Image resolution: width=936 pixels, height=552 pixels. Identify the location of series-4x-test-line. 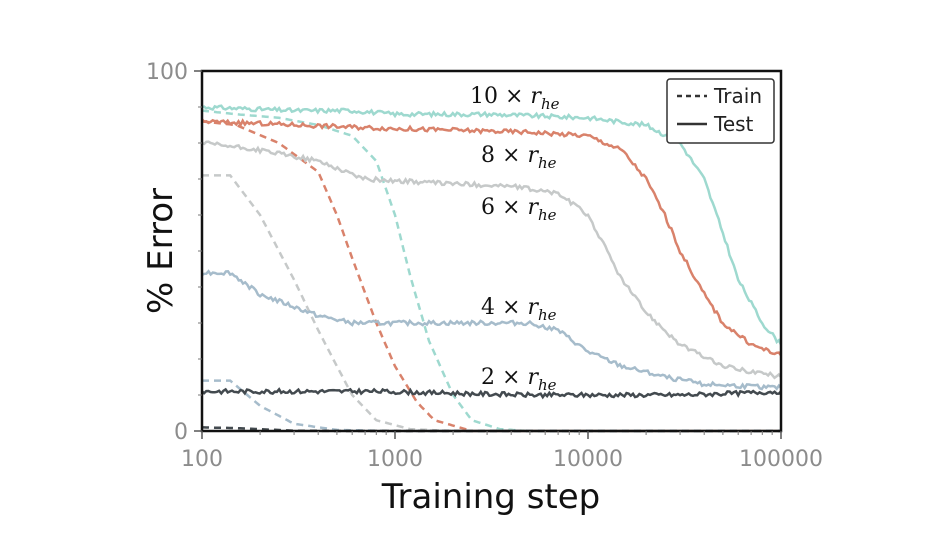
(491, 330).